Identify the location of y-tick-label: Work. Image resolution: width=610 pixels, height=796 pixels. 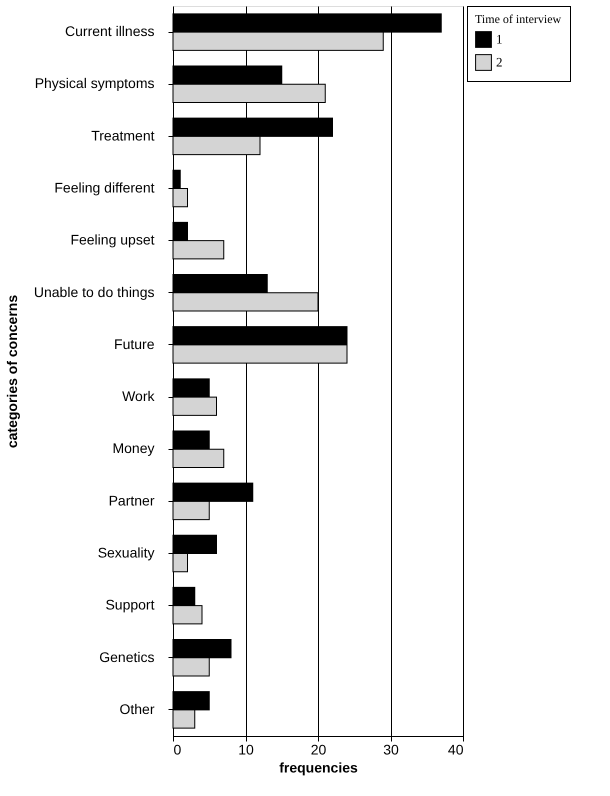
(139, 396).